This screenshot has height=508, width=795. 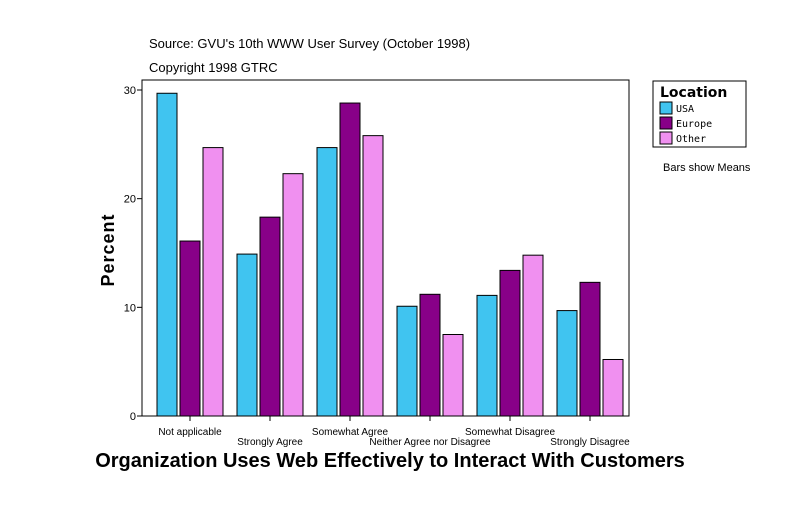 What do you see at coordinates (130, 91) in the screenshot?
I see `y-tick-label: 30` at bounding box center [130, 91].